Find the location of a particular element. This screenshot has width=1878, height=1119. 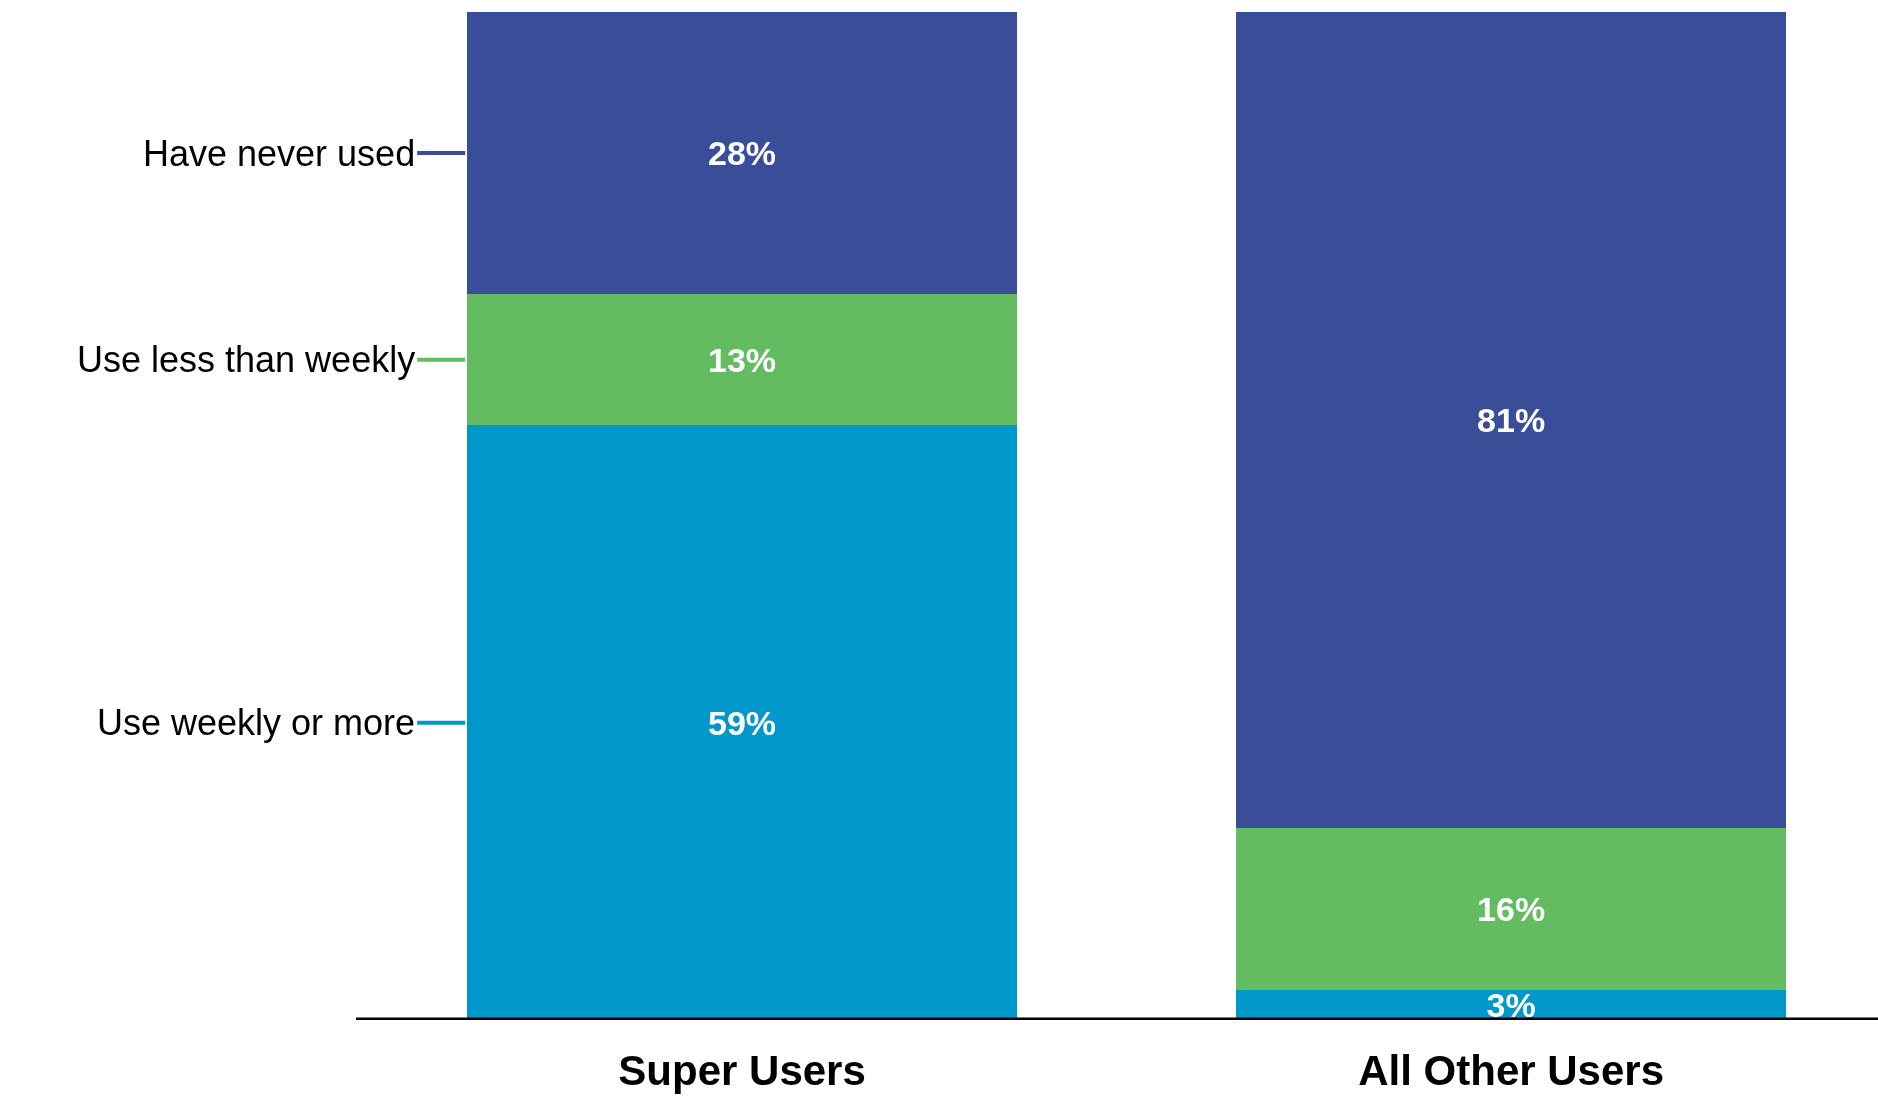

data-label: 13% is located at coordinates (742, 359).